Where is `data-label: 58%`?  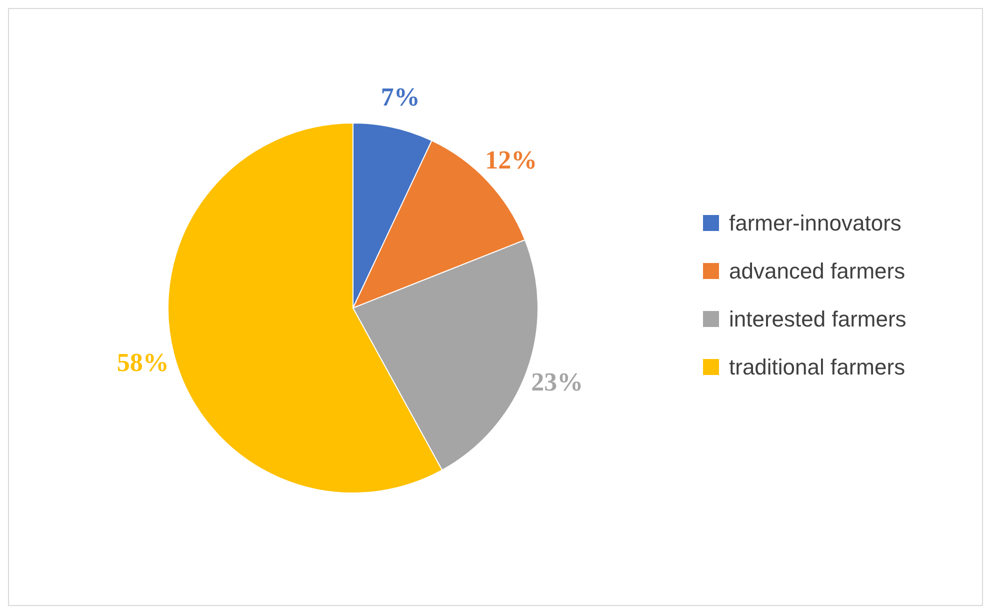 data-label: 58% is located at coordinates (142, 363).